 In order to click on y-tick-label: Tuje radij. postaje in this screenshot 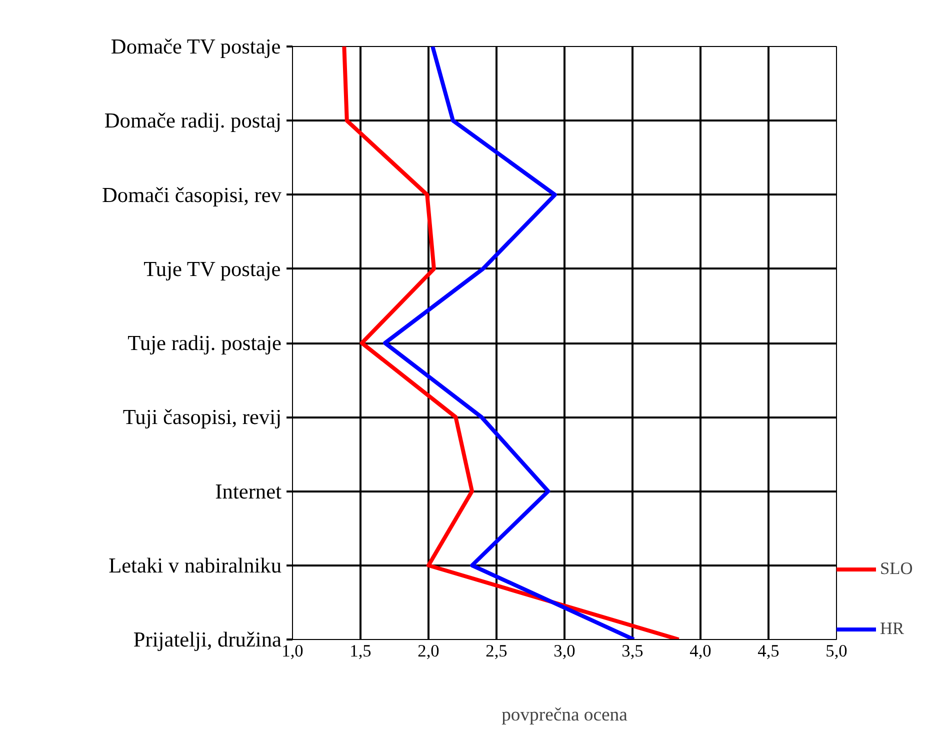, I will do `click(205, 343)`.